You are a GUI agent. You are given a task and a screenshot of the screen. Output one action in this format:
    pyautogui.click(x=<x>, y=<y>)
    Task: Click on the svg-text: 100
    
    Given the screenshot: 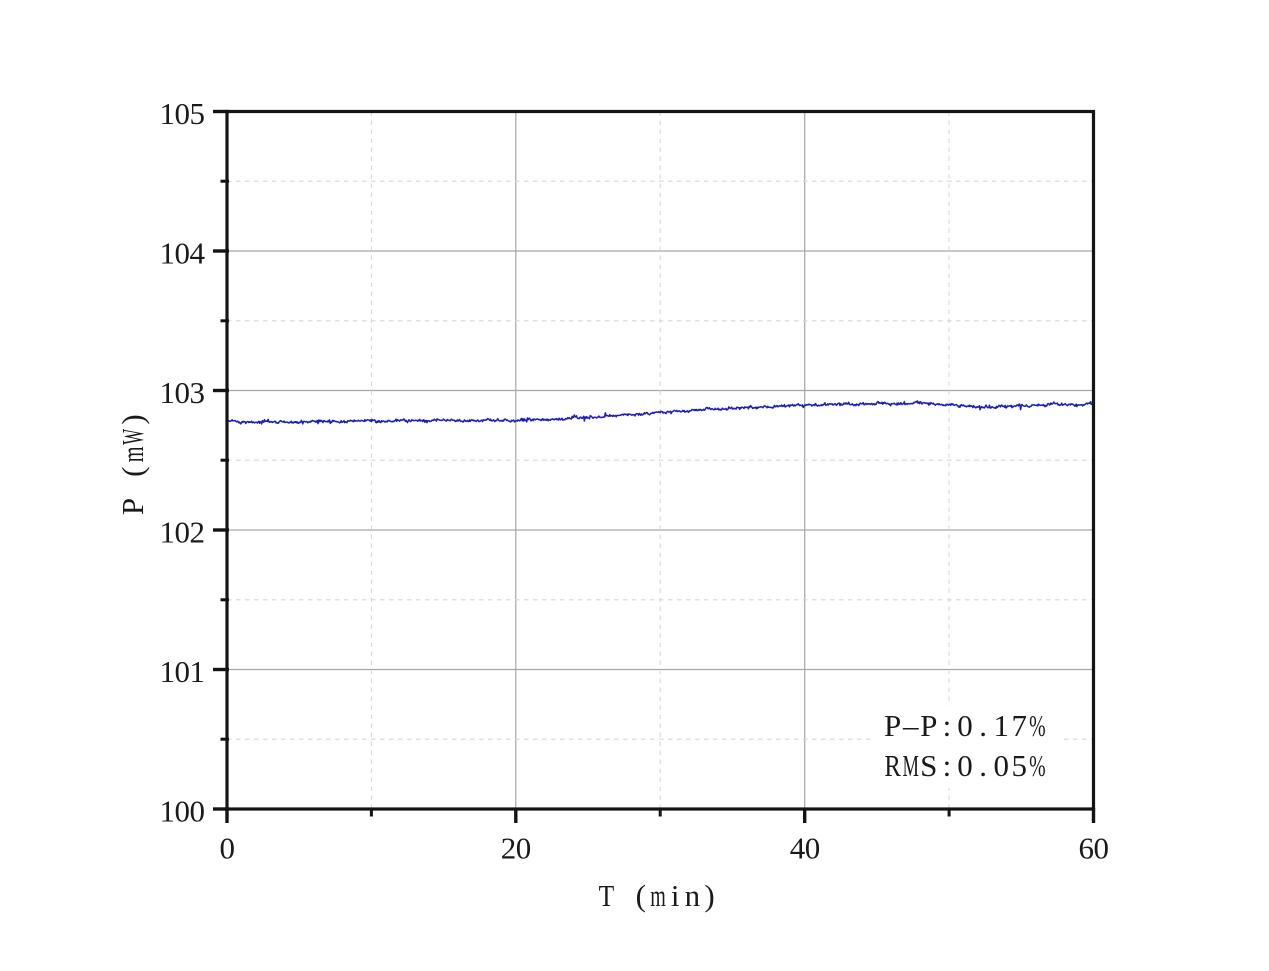 What is the action you would take?
    pyautogui.click(x=182, y=810)
    